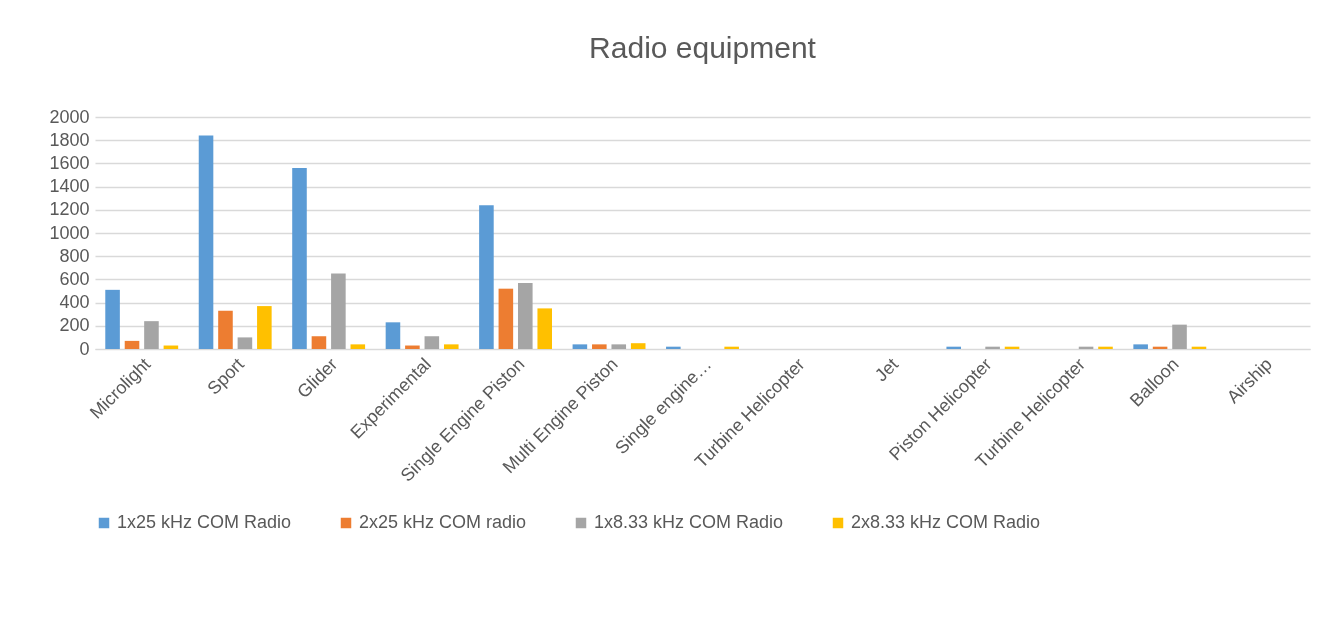 This screenshot has height=639, width=1344. I want to click on y-tick-label: 200, so click(74, 325).